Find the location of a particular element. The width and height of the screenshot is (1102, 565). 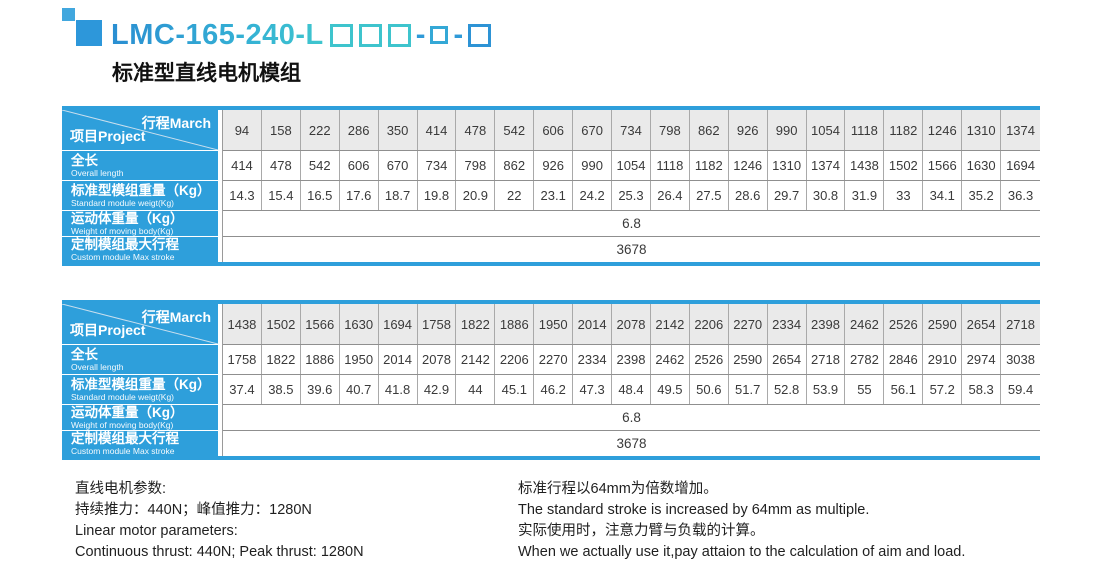

module-weight-value: 53.9 is located at coordinates (826, 389).